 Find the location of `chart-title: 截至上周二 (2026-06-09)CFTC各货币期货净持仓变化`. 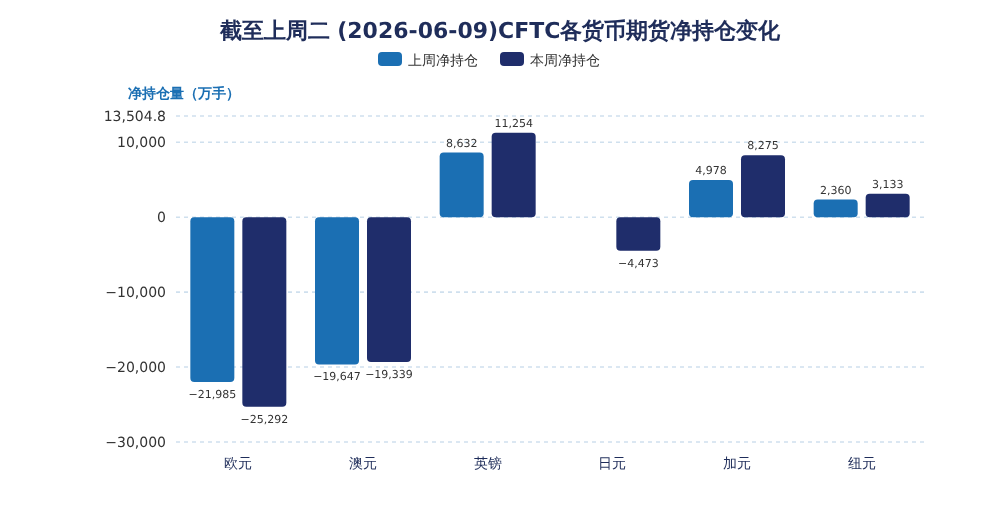

chart-title: 截至上周二 (2026-06-09)CFTC各货币期货净持仓变化 is located at coordinates (500, 31).